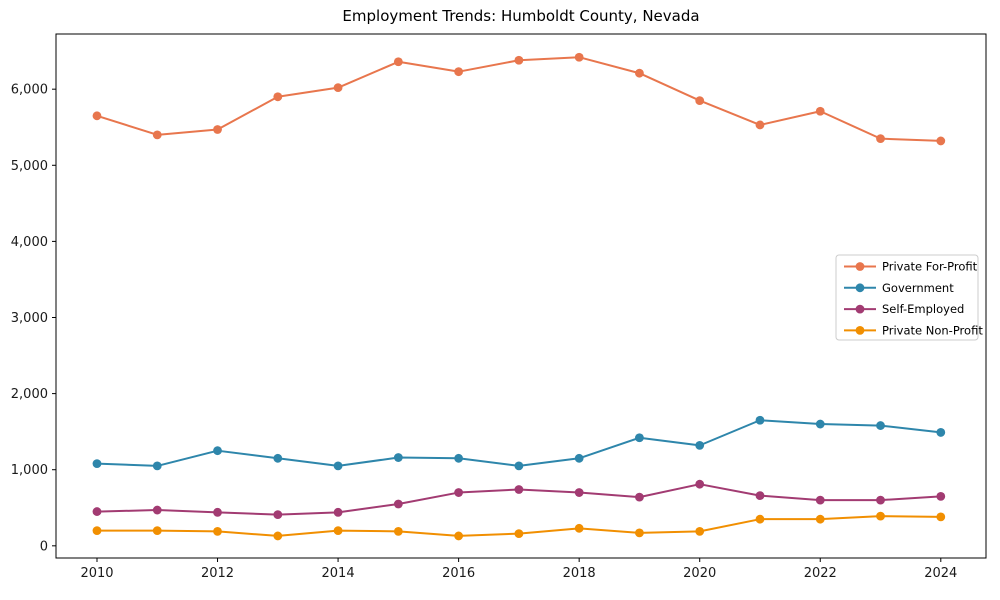  I want to click on legend-label: Government, so click(918, 288).